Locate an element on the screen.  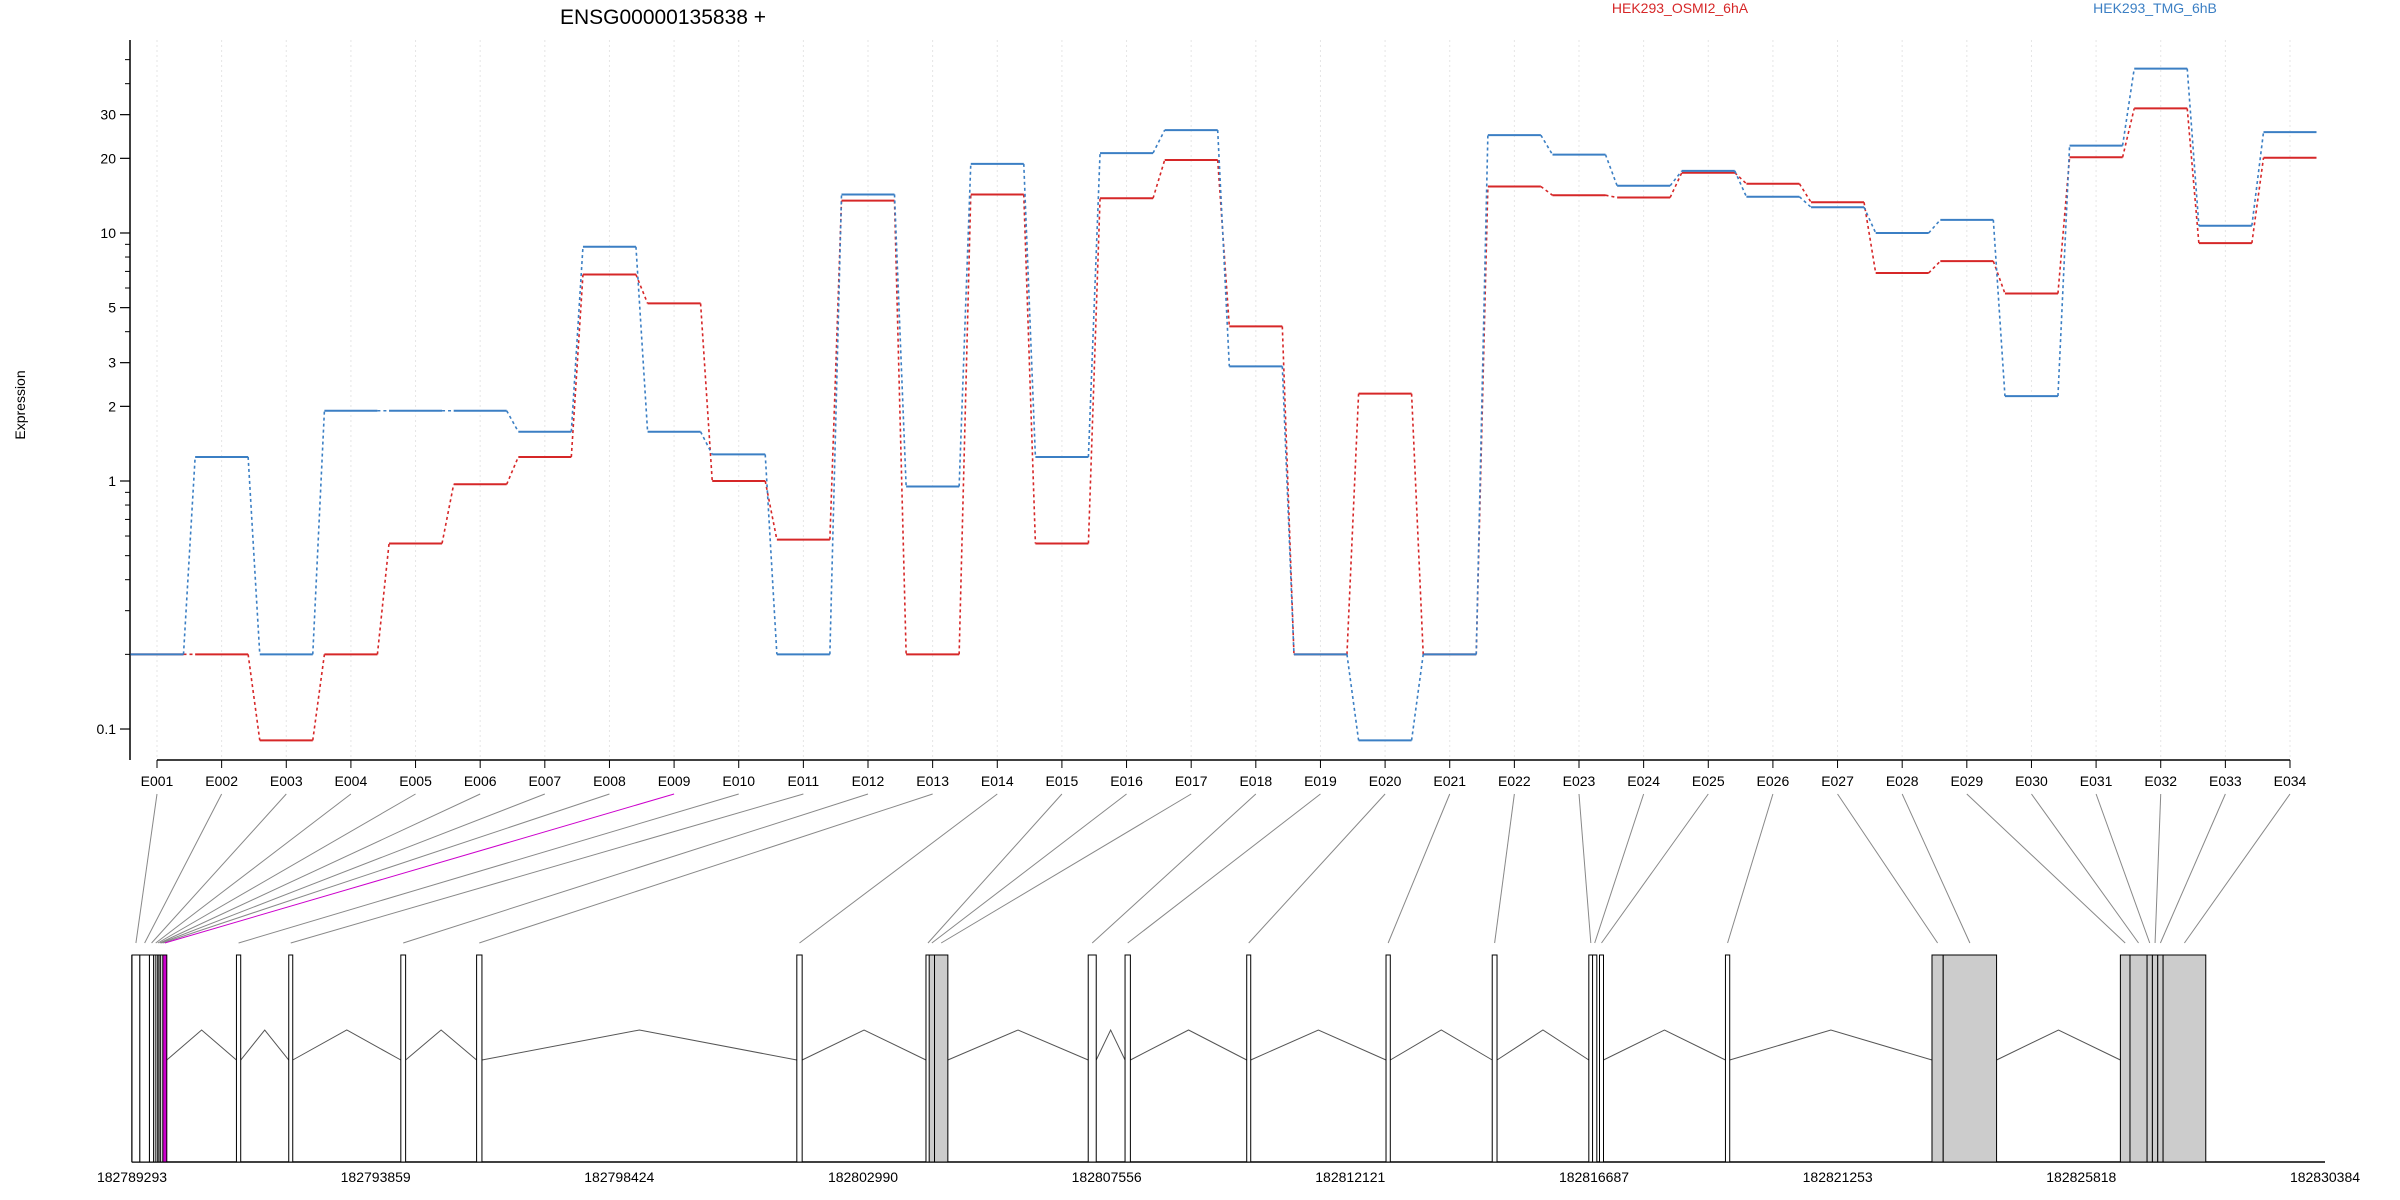
genomic-tick-label: 182821253 is located at coordinates (1838, 1177).